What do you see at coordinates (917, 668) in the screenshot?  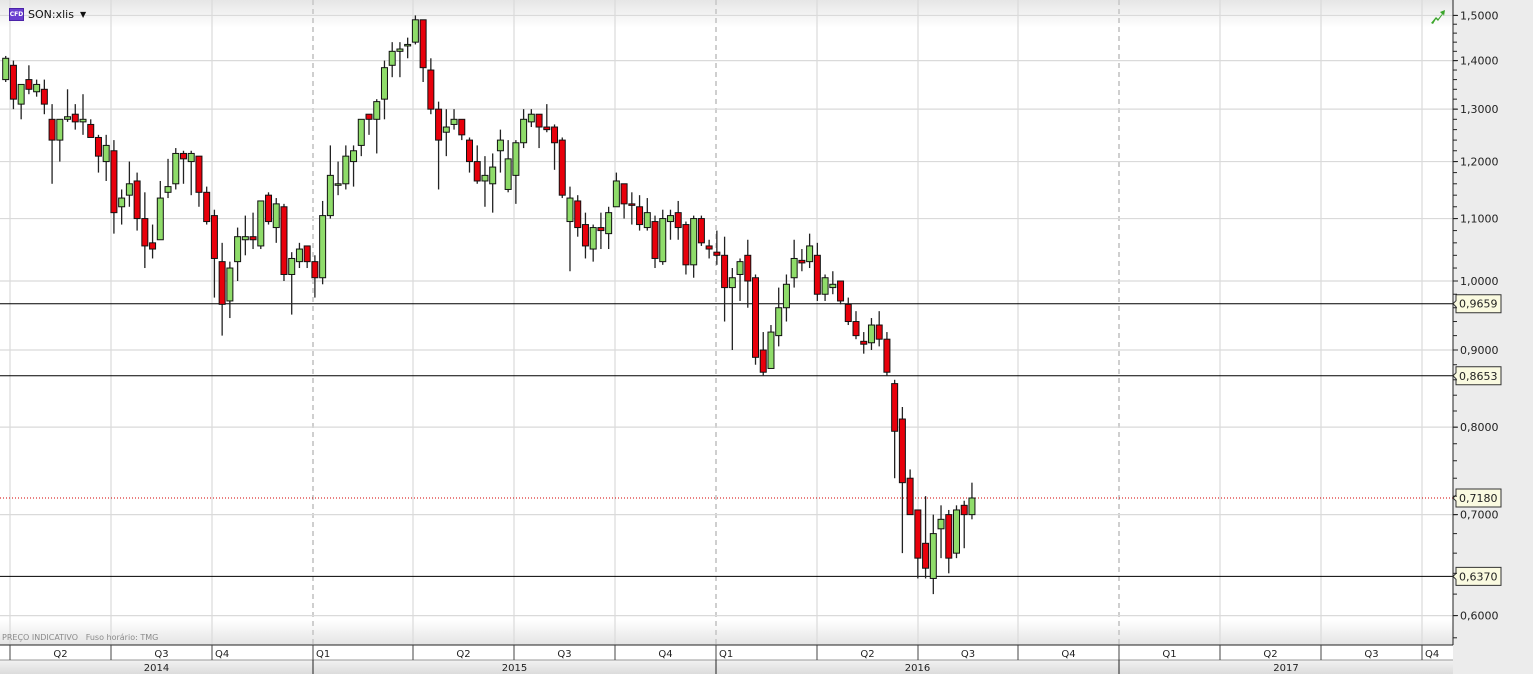 I see `year-label: 2016` at bounding box center [917, 668].